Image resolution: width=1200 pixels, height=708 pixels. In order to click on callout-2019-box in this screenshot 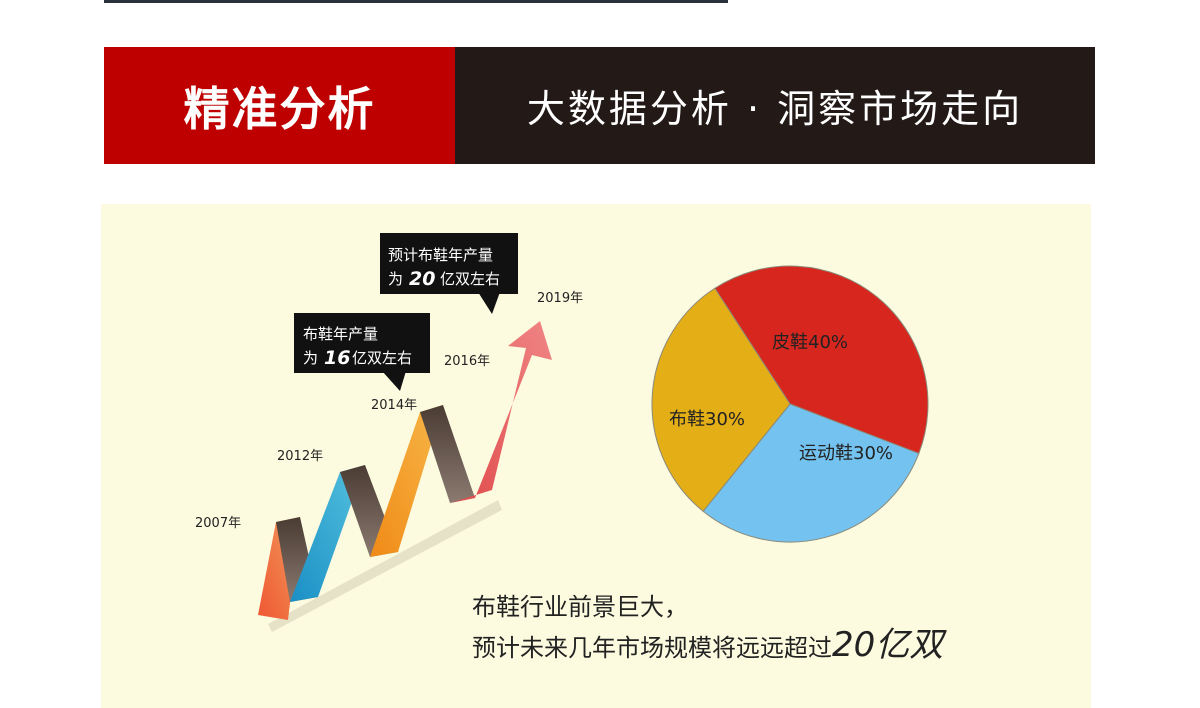, I will do `click(449, 263)`.